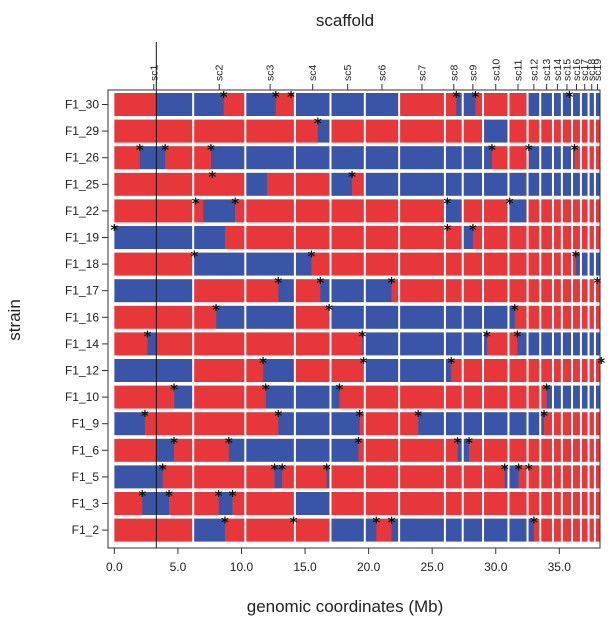 The width and height of the screenshot is (614, 625). What do you see at coordinates (382, 73) in the screenshot?
I see `scaffold-label: sc6` at bounding box center [382, 73].